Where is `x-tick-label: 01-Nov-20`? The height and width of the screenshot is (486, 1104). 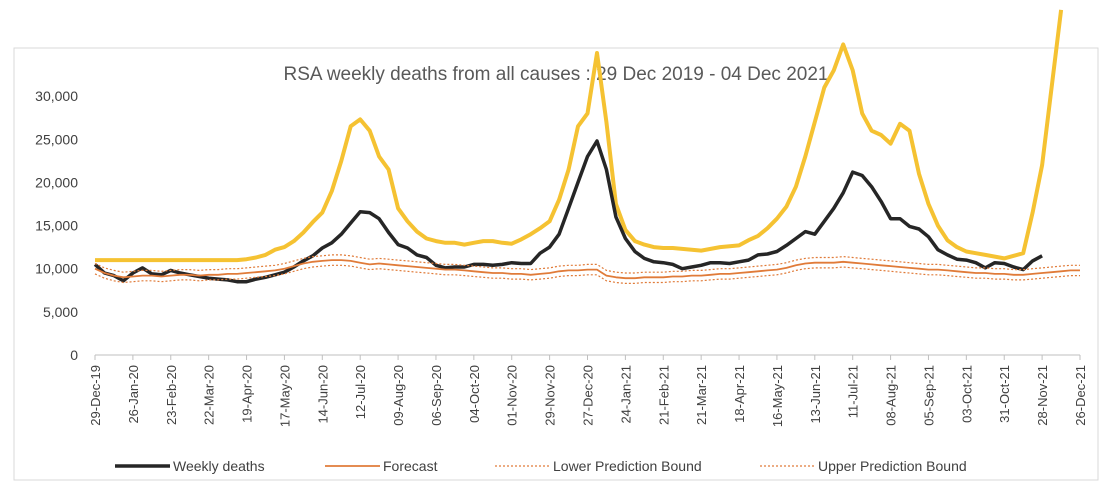
x-tick-label: 01-Nov-20 is located at coordinates (512, 395).